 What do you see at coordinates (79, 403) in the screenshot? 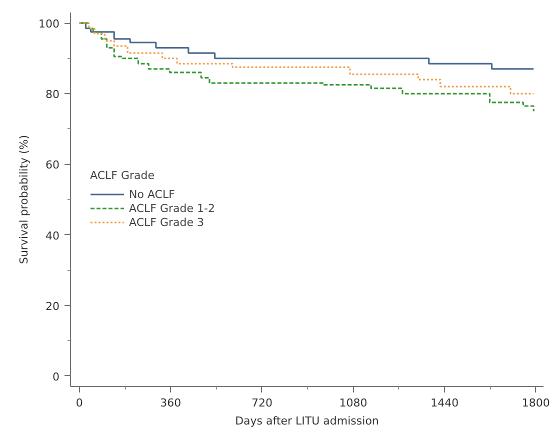
I see `x-tick-label: 0` at bounding box center [79, 403].